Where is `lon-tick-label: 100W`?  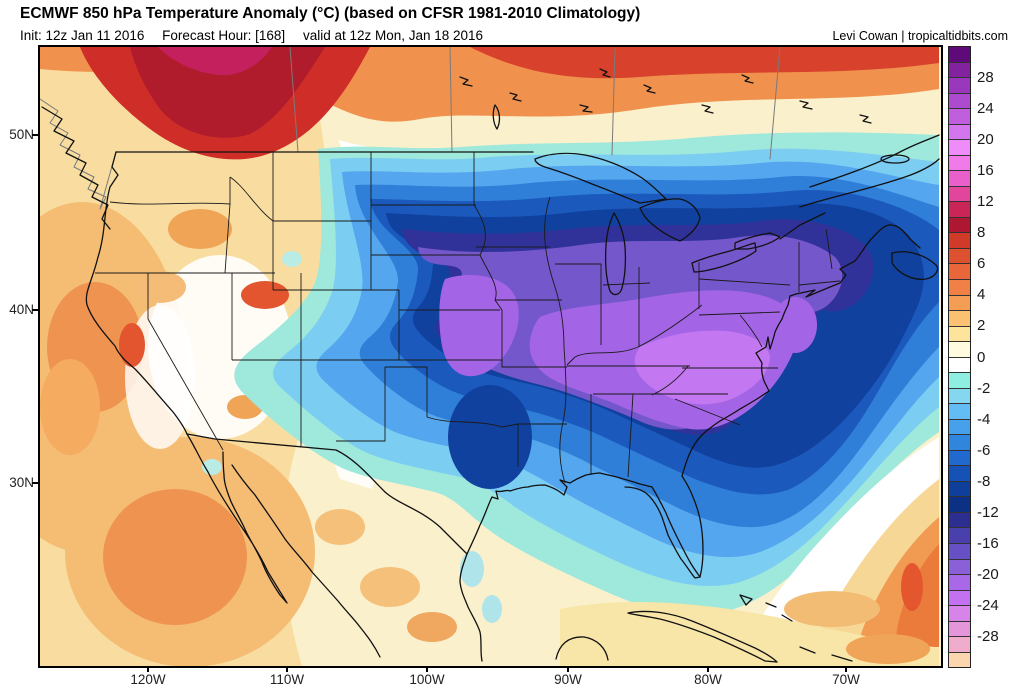
lon-tick-label: 100W is located at coordinates (427, 679).